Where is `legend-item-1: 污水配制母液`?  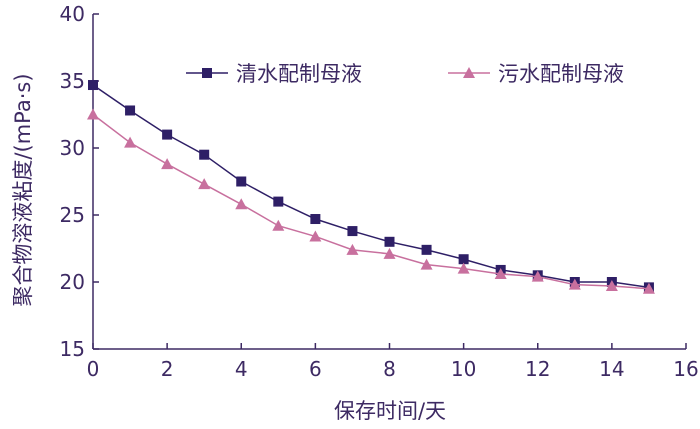 legend-item-1: 污水配制母液 is located at coordinates (536, 74).